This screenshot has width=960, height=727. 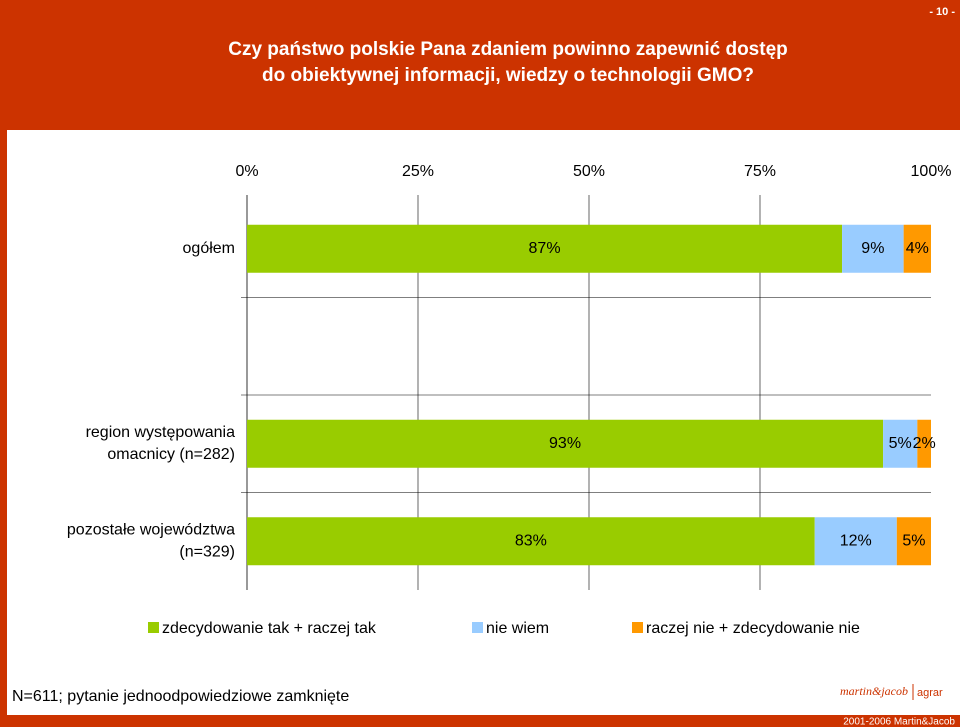 I want to click on data-label: 9%, so click(x=872, y=248).